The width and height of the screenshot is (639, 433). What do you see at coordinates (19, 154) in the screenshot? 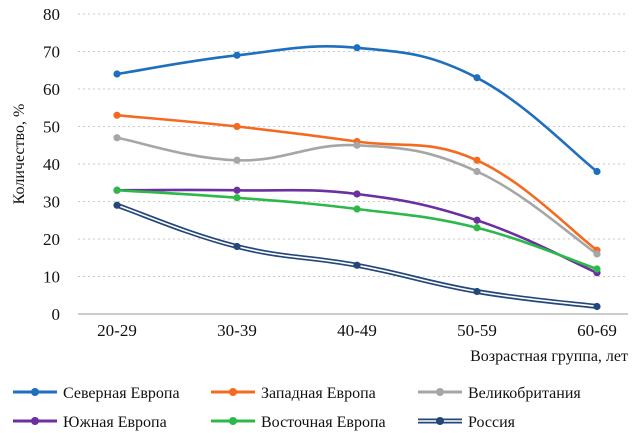
I see `y-axis-label: Количество, %` at bounding box center [19, 154].